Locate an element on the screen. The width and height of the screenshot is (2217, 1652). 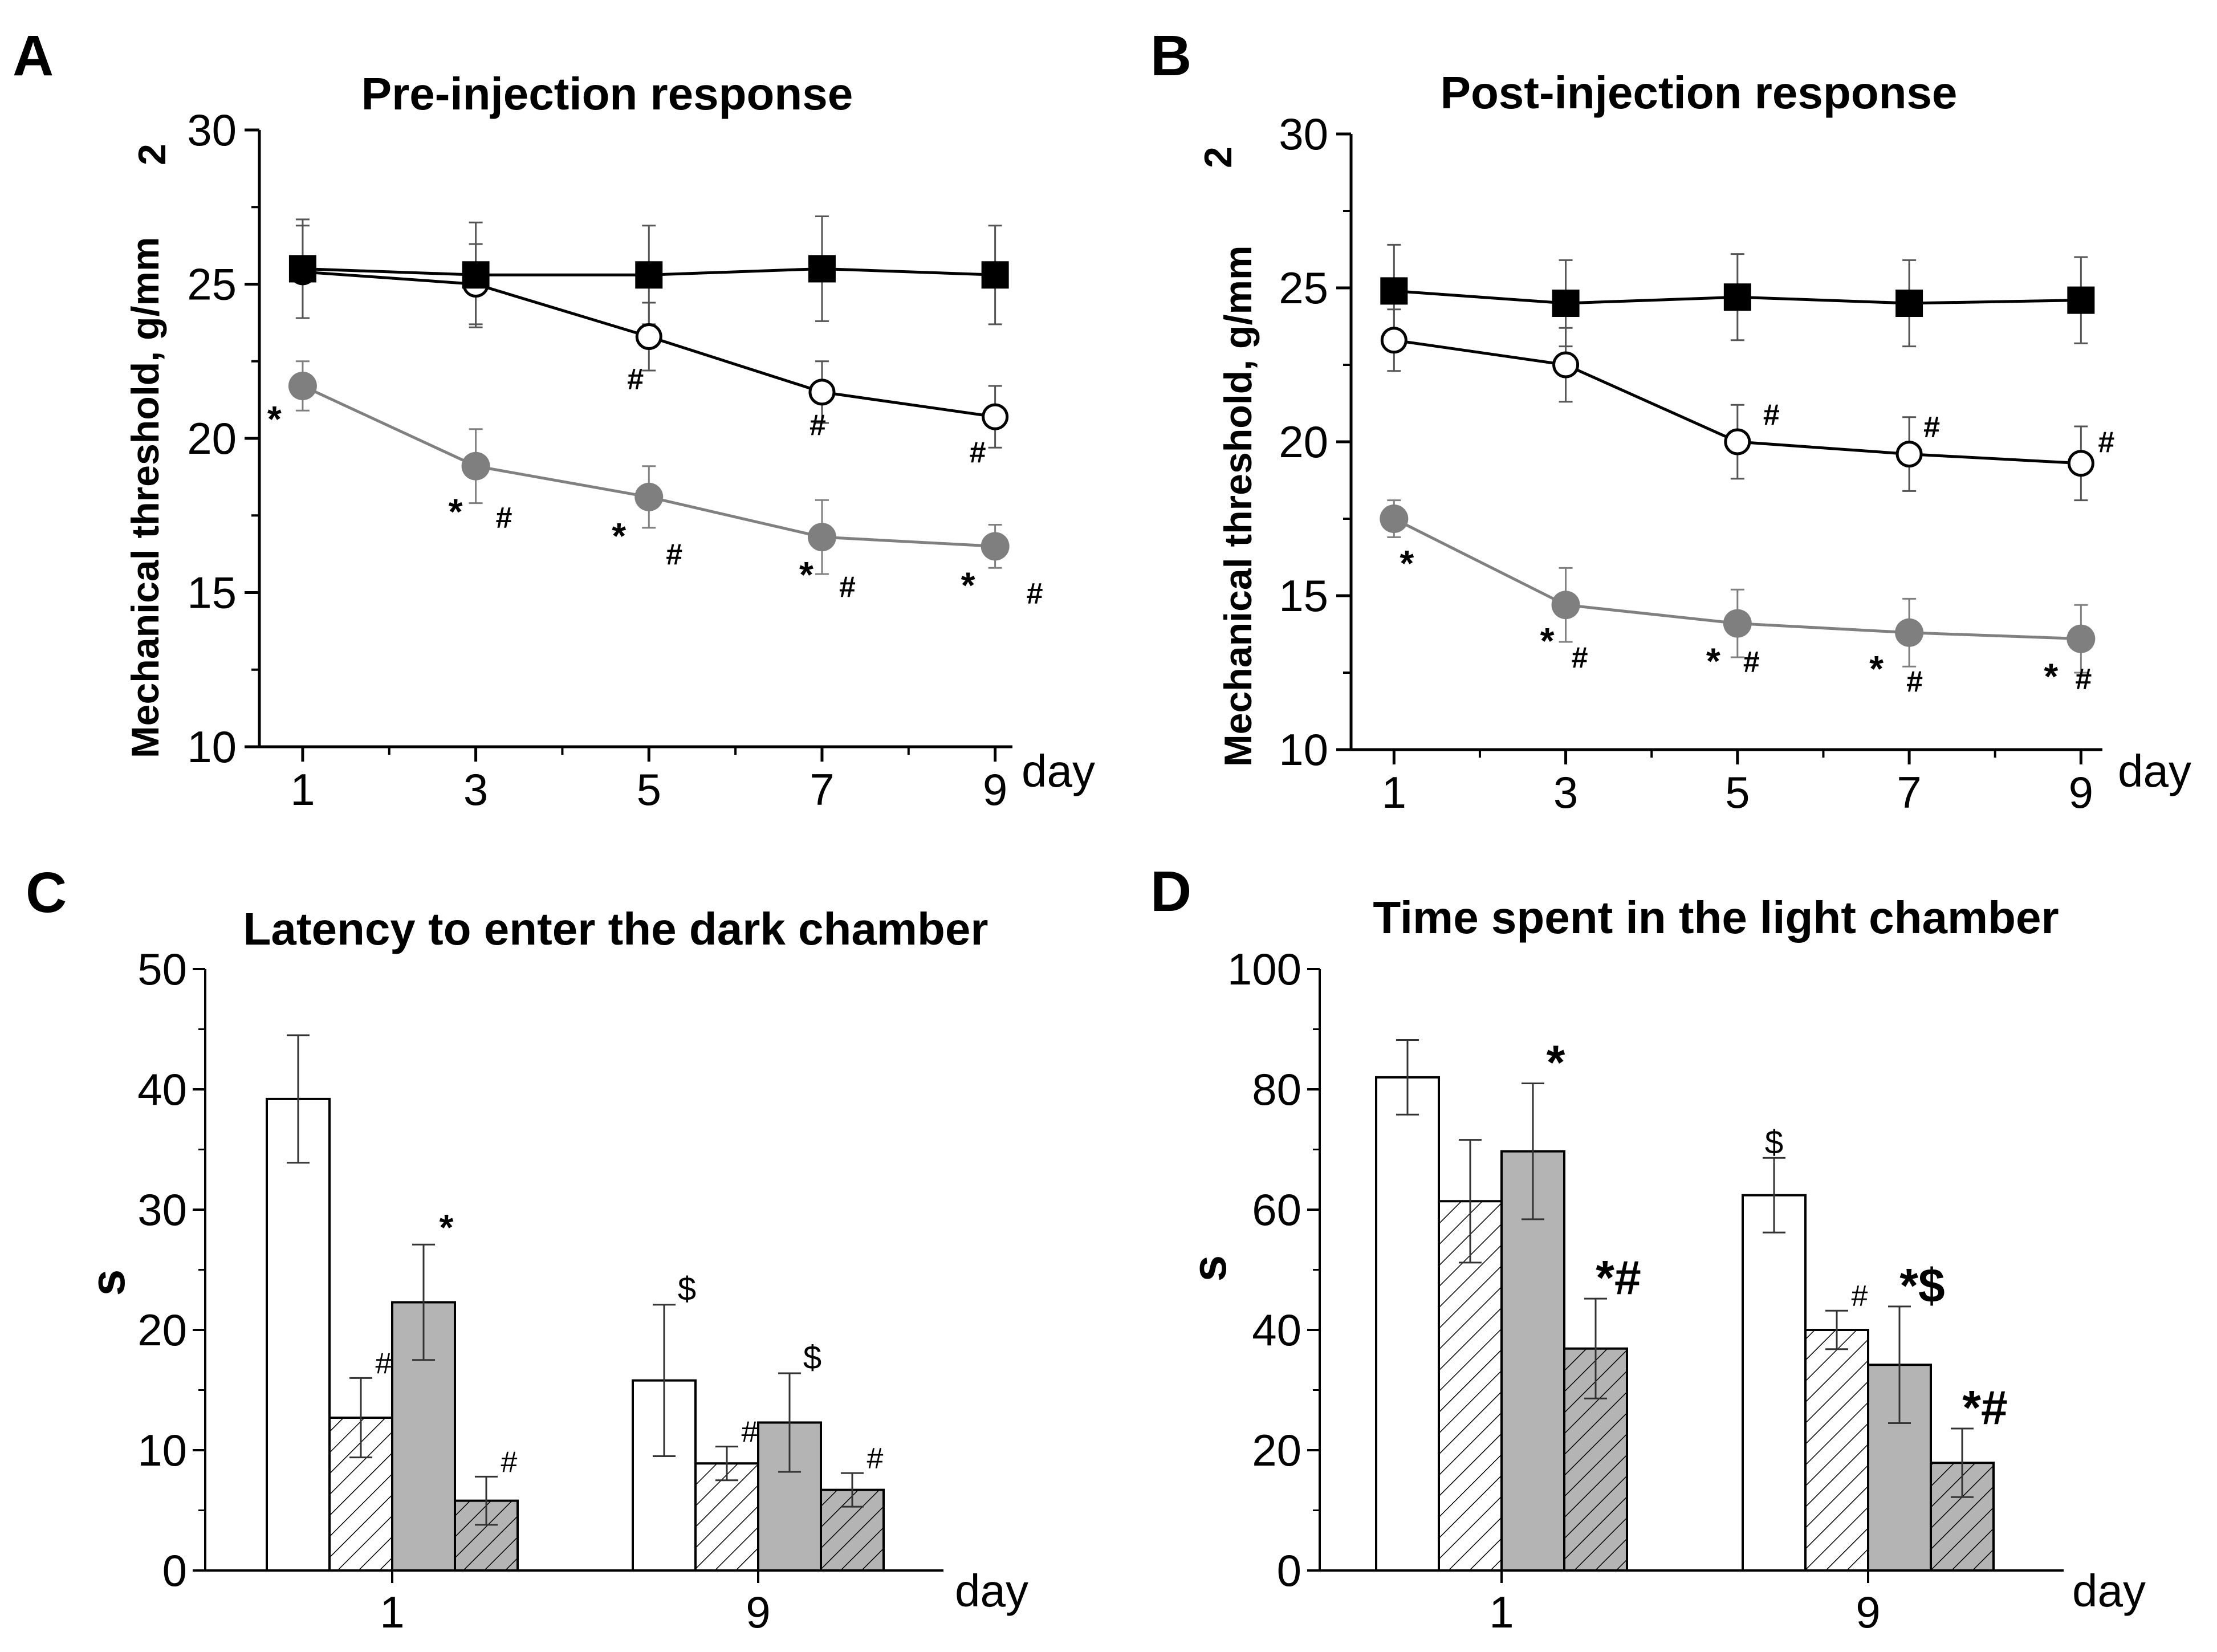
panel-letter-b: B is located at coordinates (1170, 56).